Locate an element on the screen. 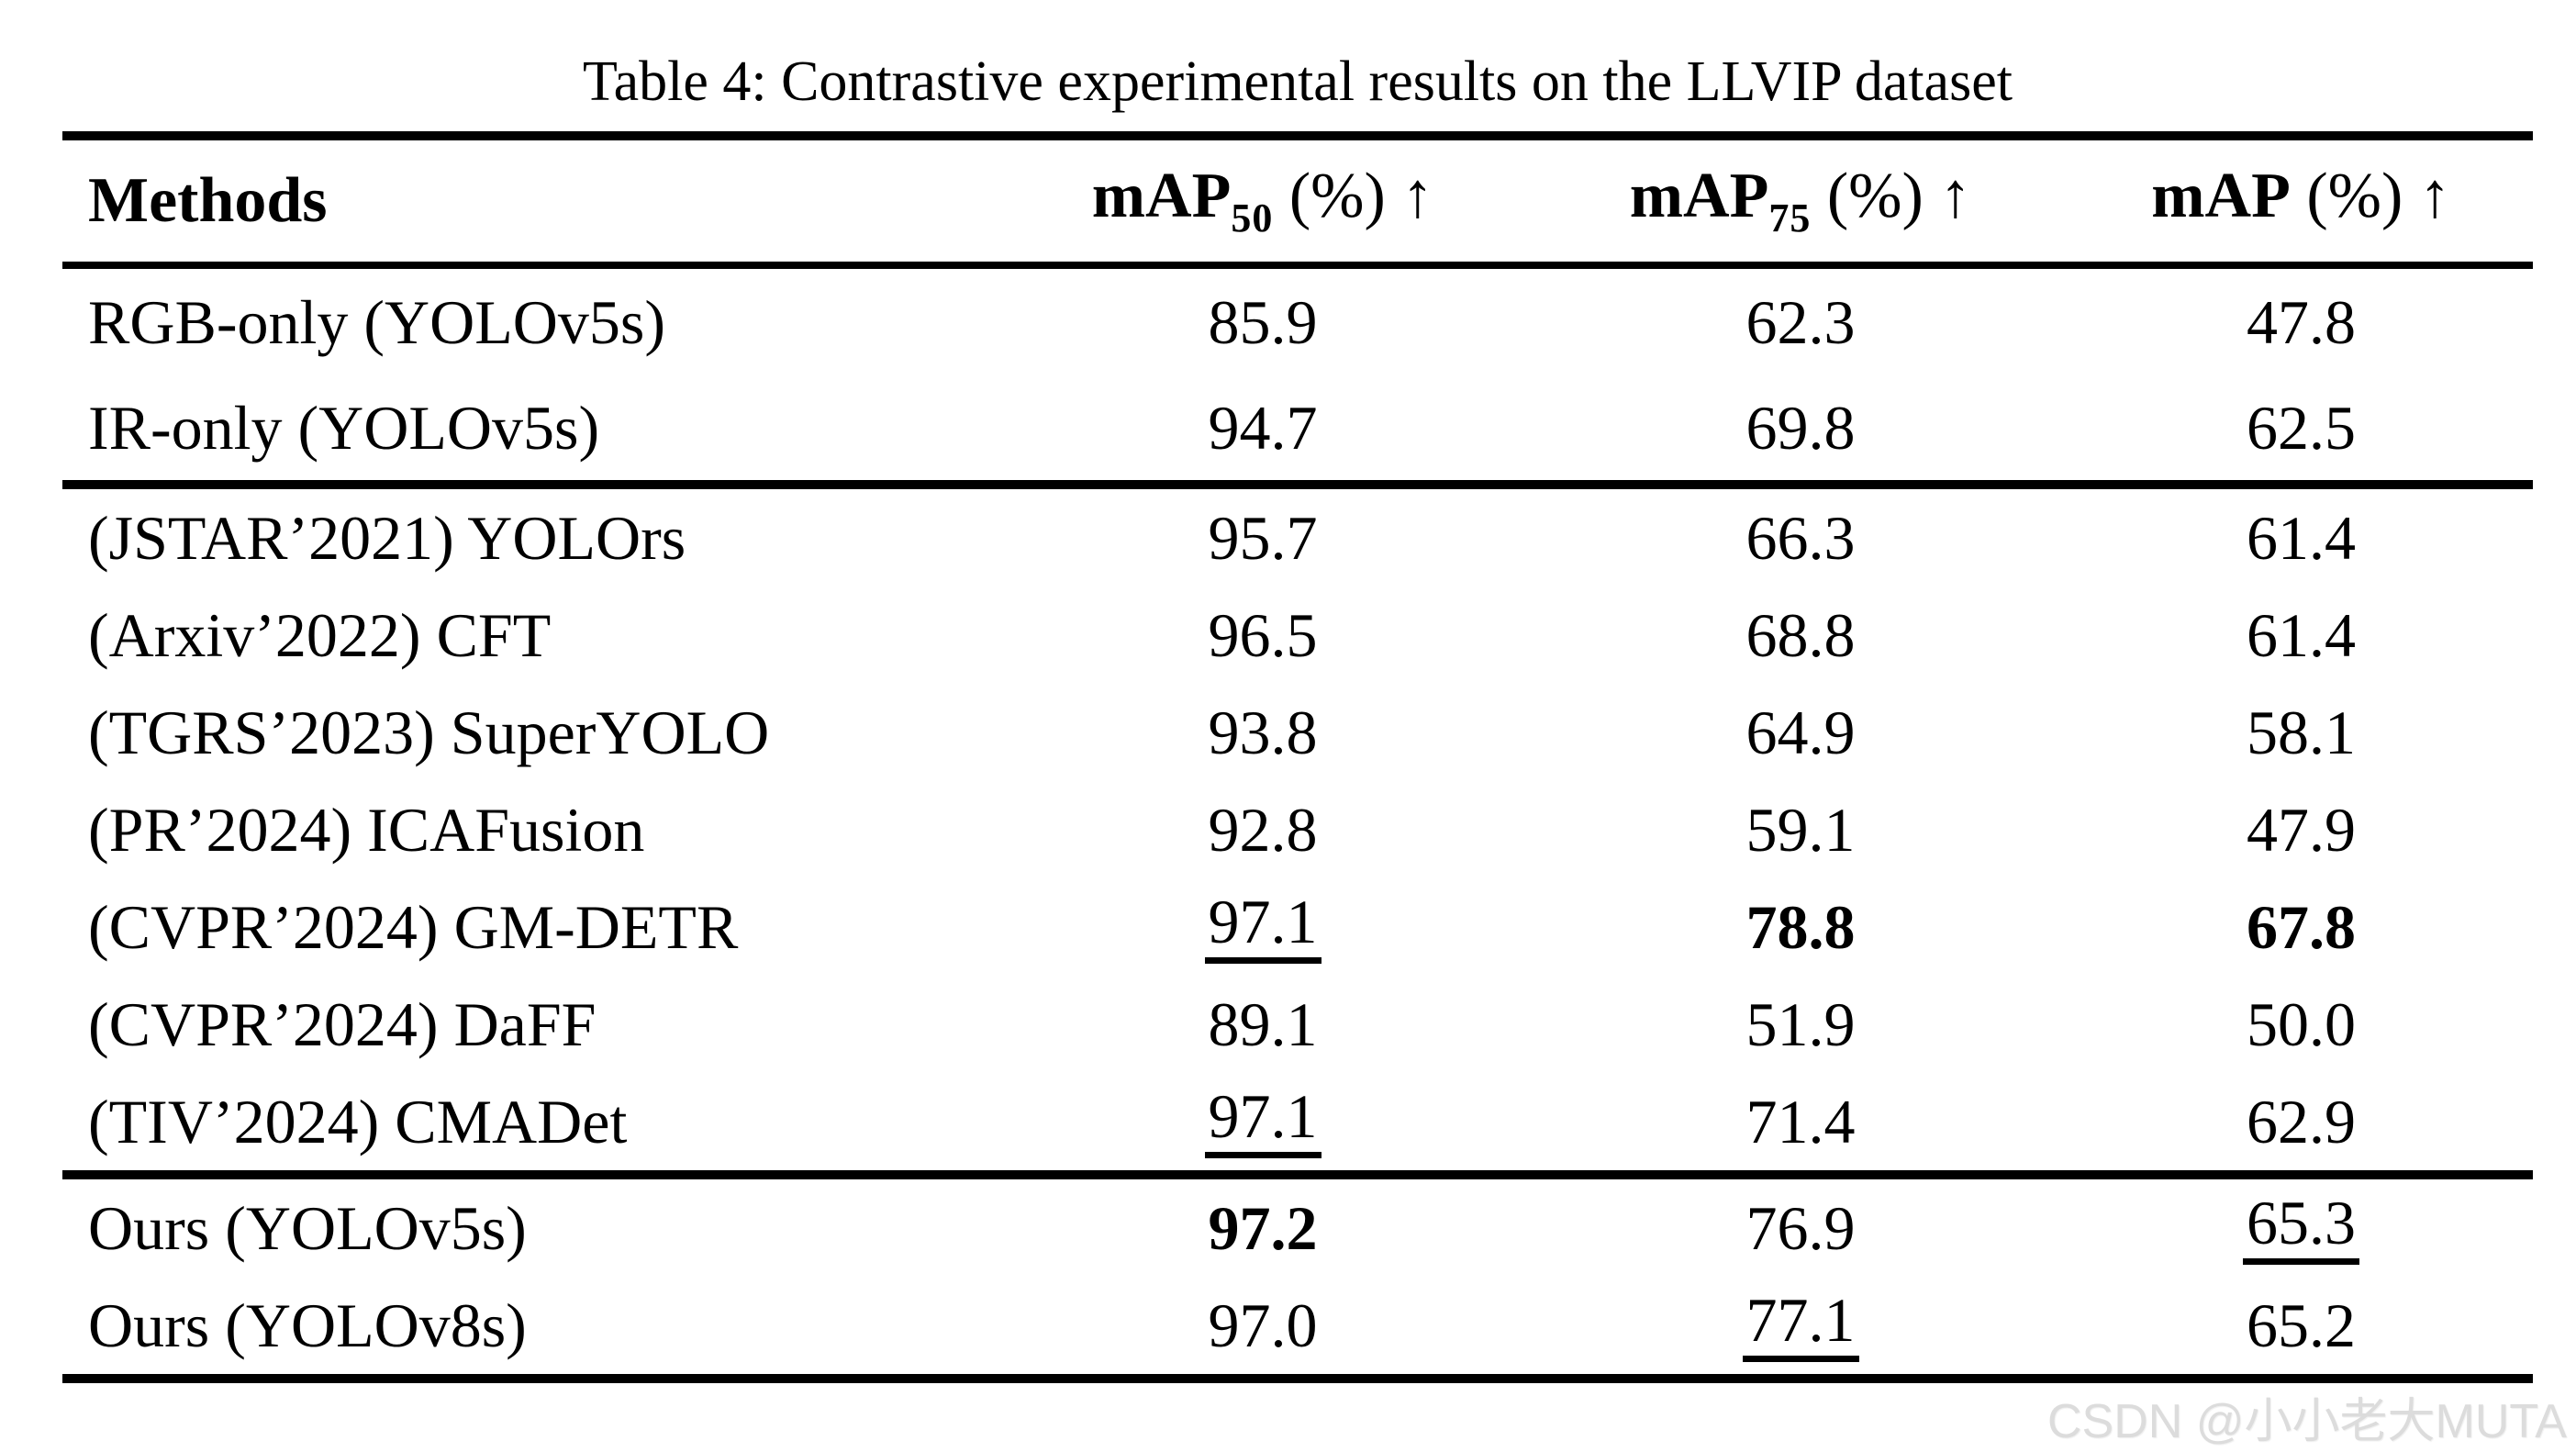 This screenshot has width=2576, height=1452. metric-value: 64.9 is located at coordinates (1801, 732).